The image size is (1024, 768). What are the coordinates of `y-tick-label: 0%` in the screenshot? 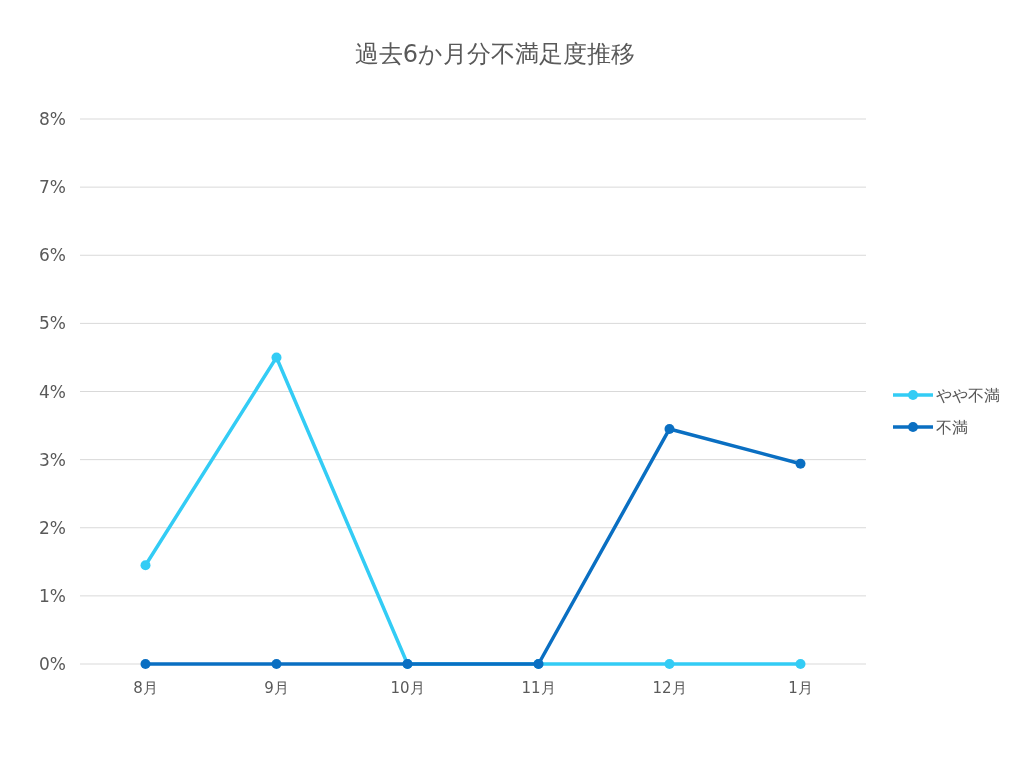 It's located at (52, 664).